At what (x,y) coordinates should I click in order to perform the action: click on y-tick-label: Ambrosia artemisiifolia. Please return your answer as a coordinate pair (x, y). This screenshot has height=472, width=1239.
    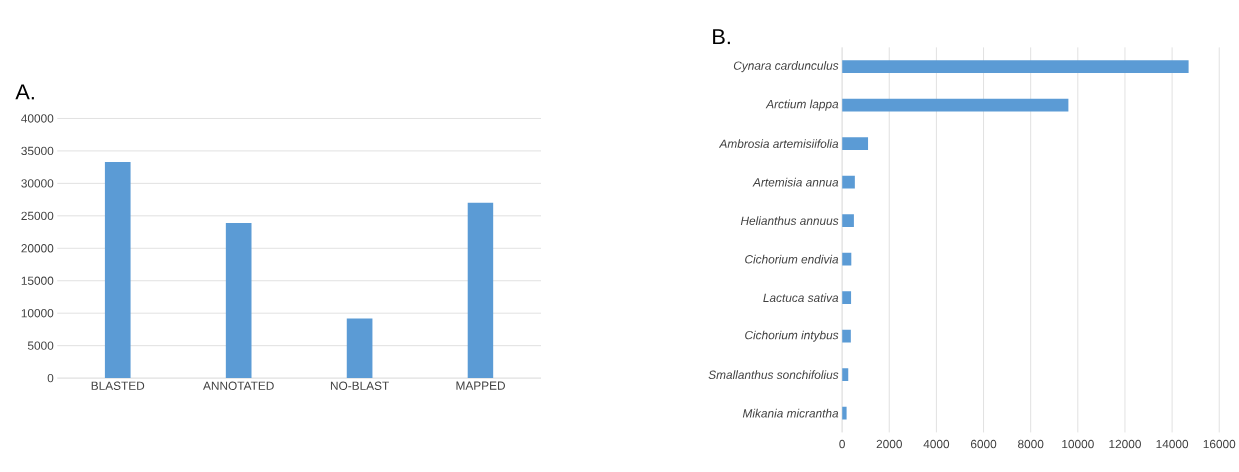
    Looking at the image, I should click on (778, 144).